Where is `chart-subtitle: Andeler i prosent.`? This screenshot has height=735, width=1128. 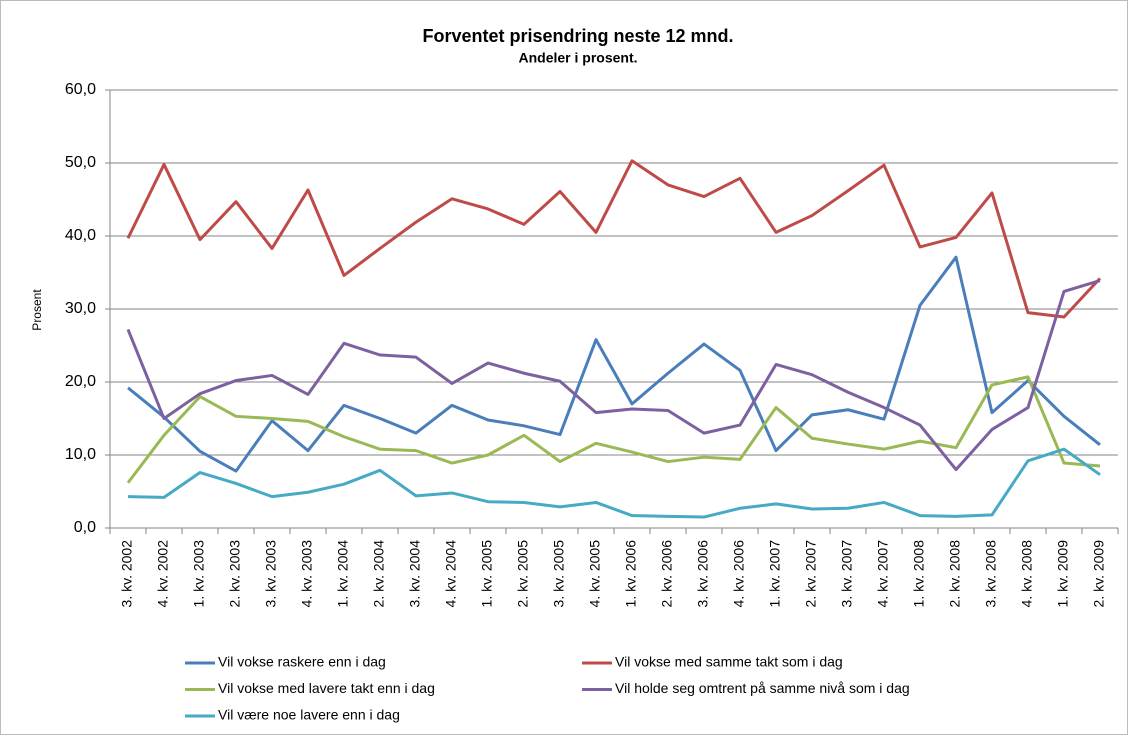
chart-subtitle: Andeler i prosent. is located at coordinates (577, 58).